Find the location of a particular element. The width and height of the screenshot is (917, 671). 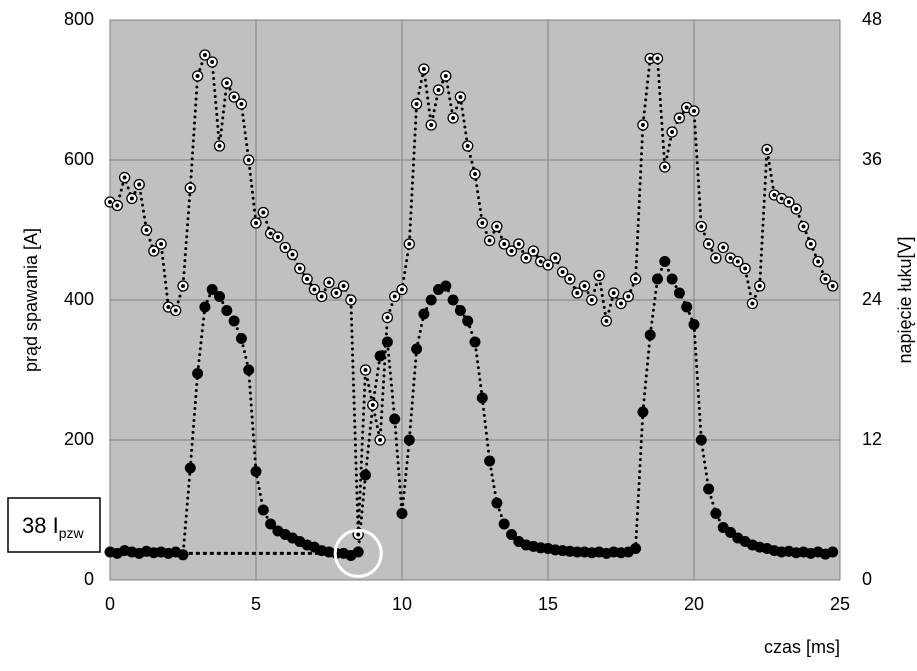

x-tick-label: 0 is located at coordinates (110, 604).